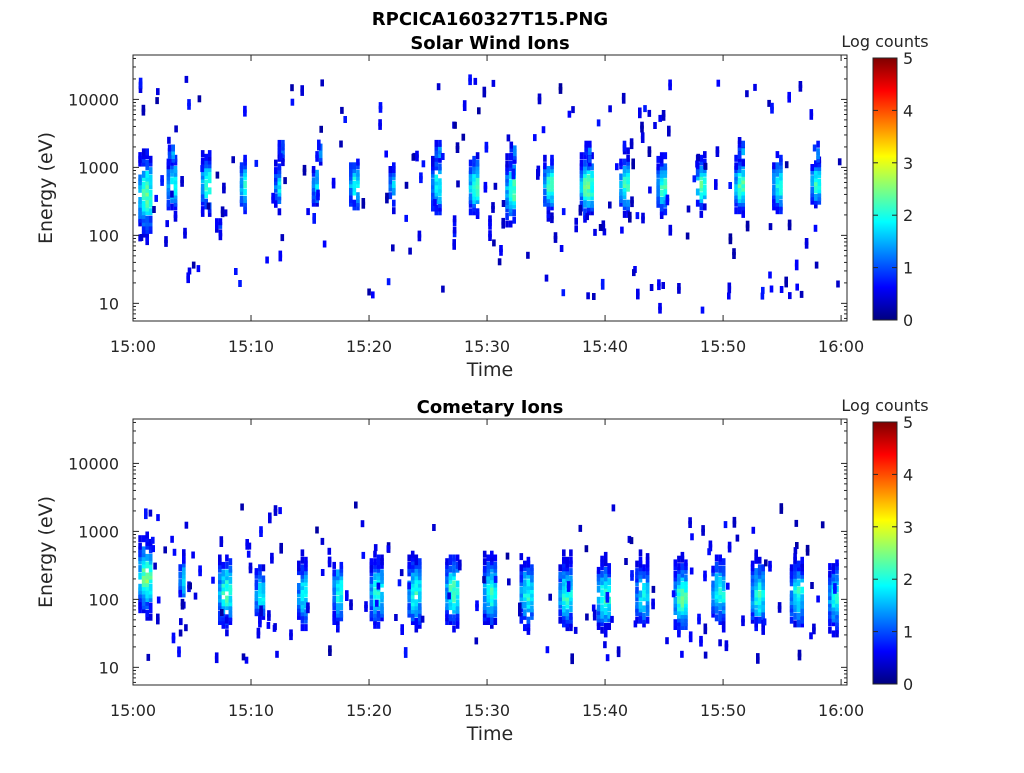 The image size is (1024, 773). Describe the element at coordinates (605, 710) in the screenshot. I see `x-tick-label: 15:40` at that location.